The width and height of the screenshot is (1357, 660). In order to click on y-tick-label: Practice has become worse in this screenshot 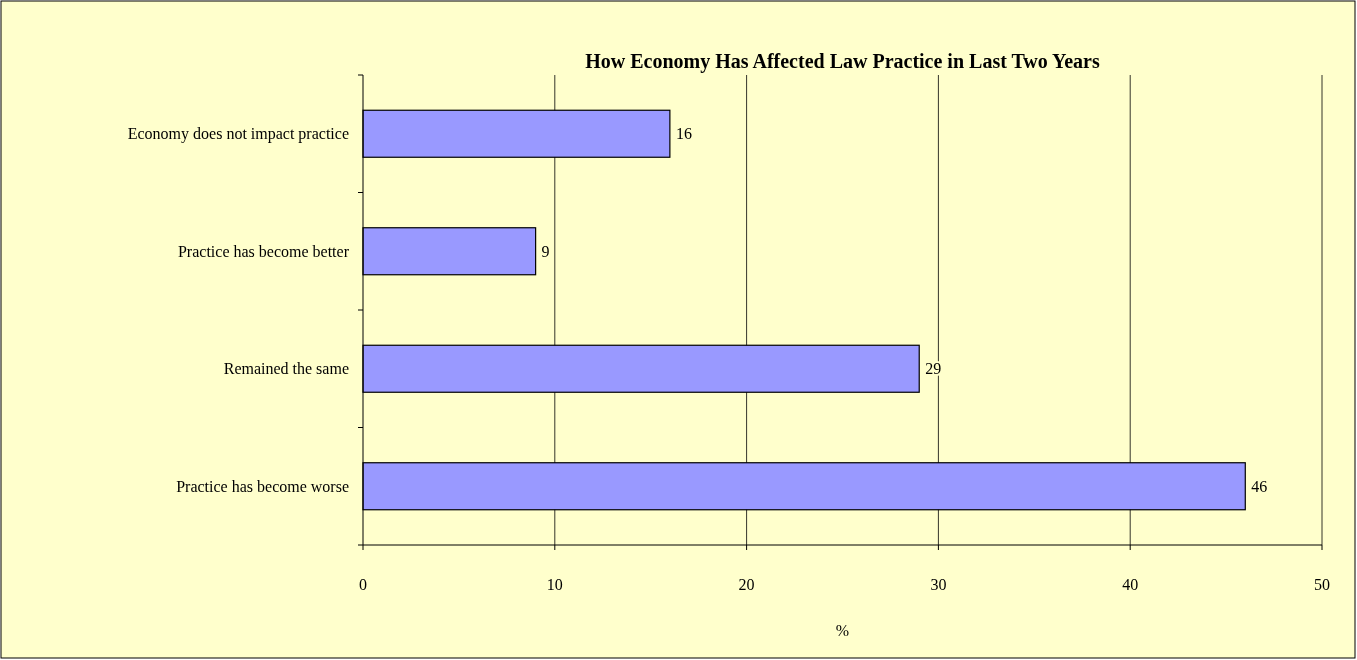, I will do `click(262, 486)`.